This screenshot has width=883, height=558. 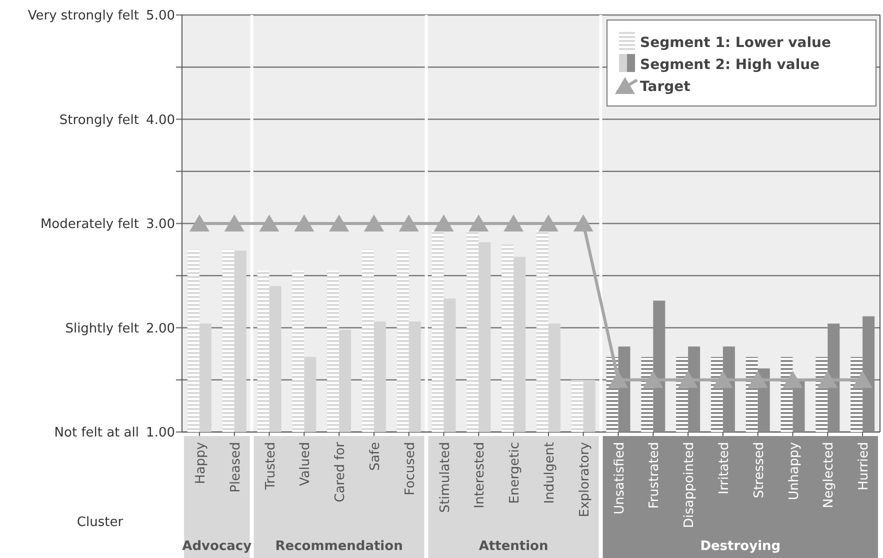 I want to click on x-tick-label: Unsatisfied, so click(x=620, y=478).